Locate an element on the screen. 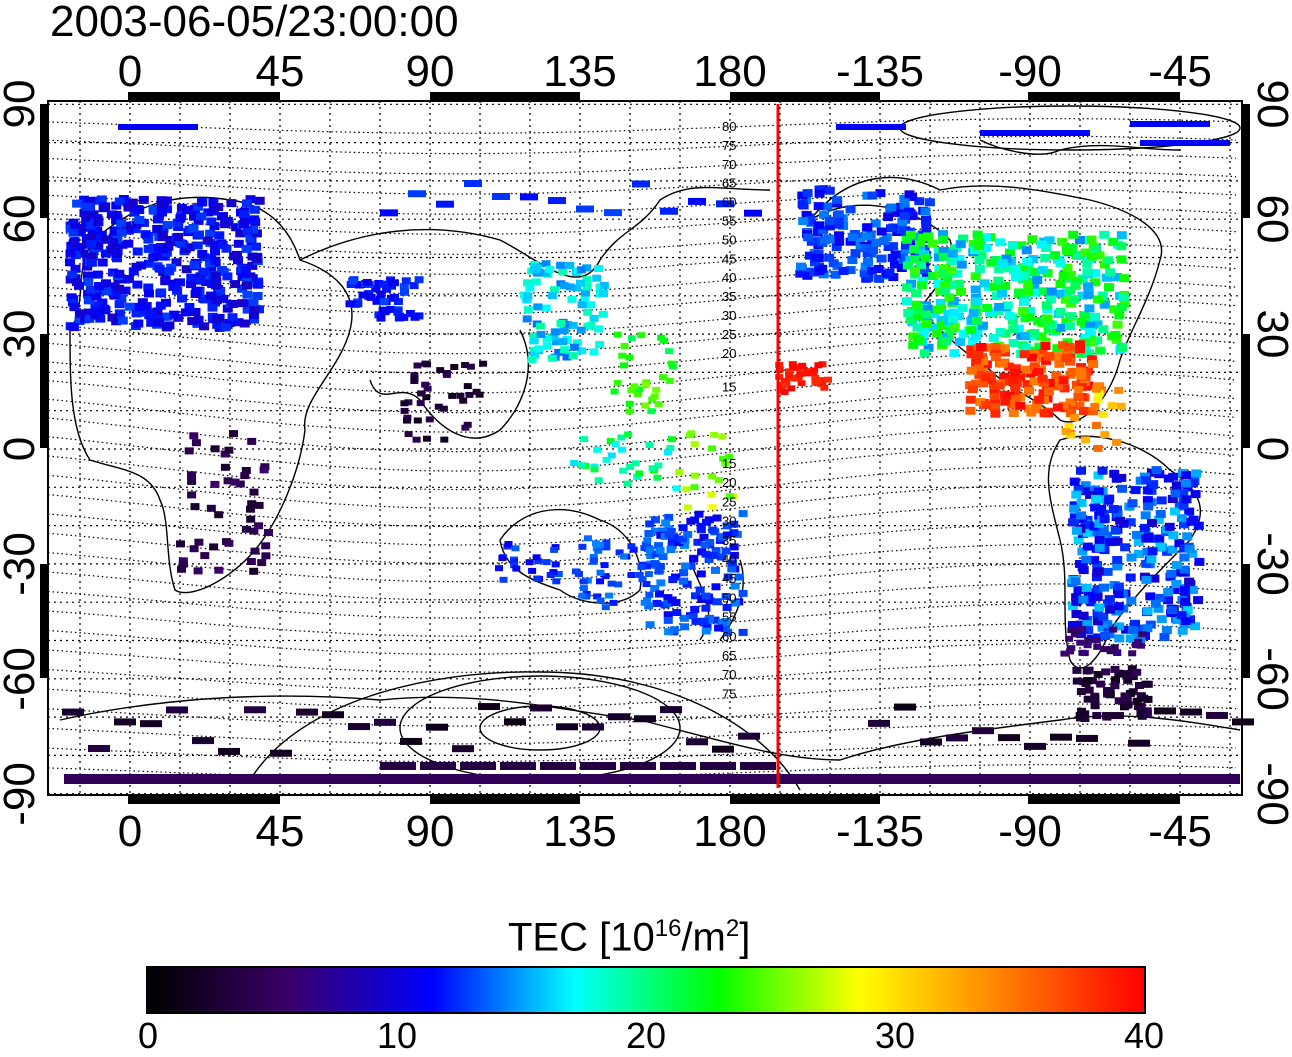  colorbar-tick-label: 40 is located at coordinates (1144, 1035).